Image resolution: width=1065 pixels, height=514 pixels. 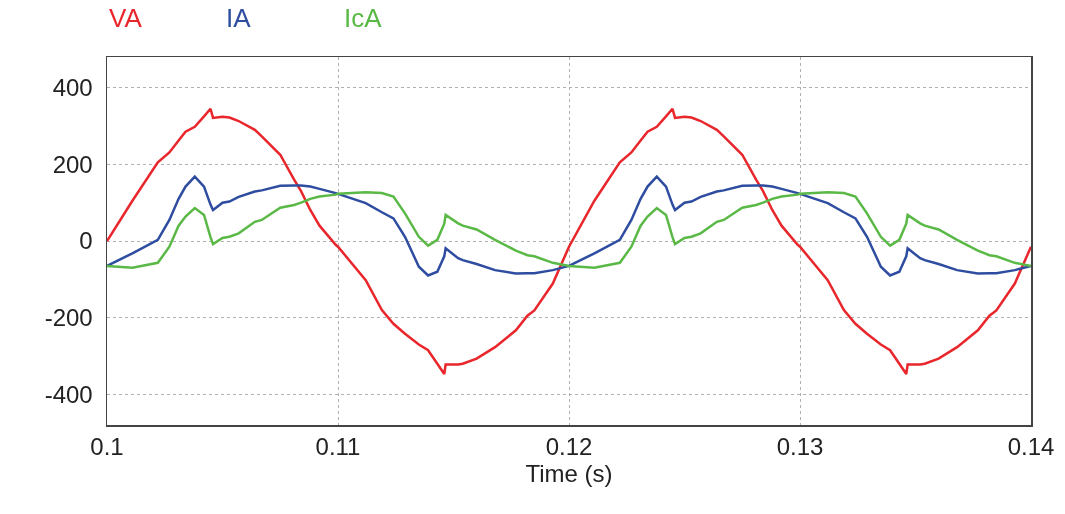 What do you see at coordinates (569, 447) in the screenshot?
I see `x-tick-label: 0.12` at bounding box center [569, 447].